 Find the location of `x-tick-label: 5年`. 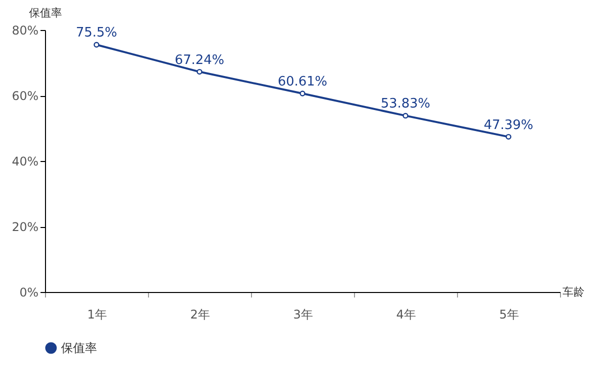

x-tick-label: 5年 is located at coordinates (509, 315).